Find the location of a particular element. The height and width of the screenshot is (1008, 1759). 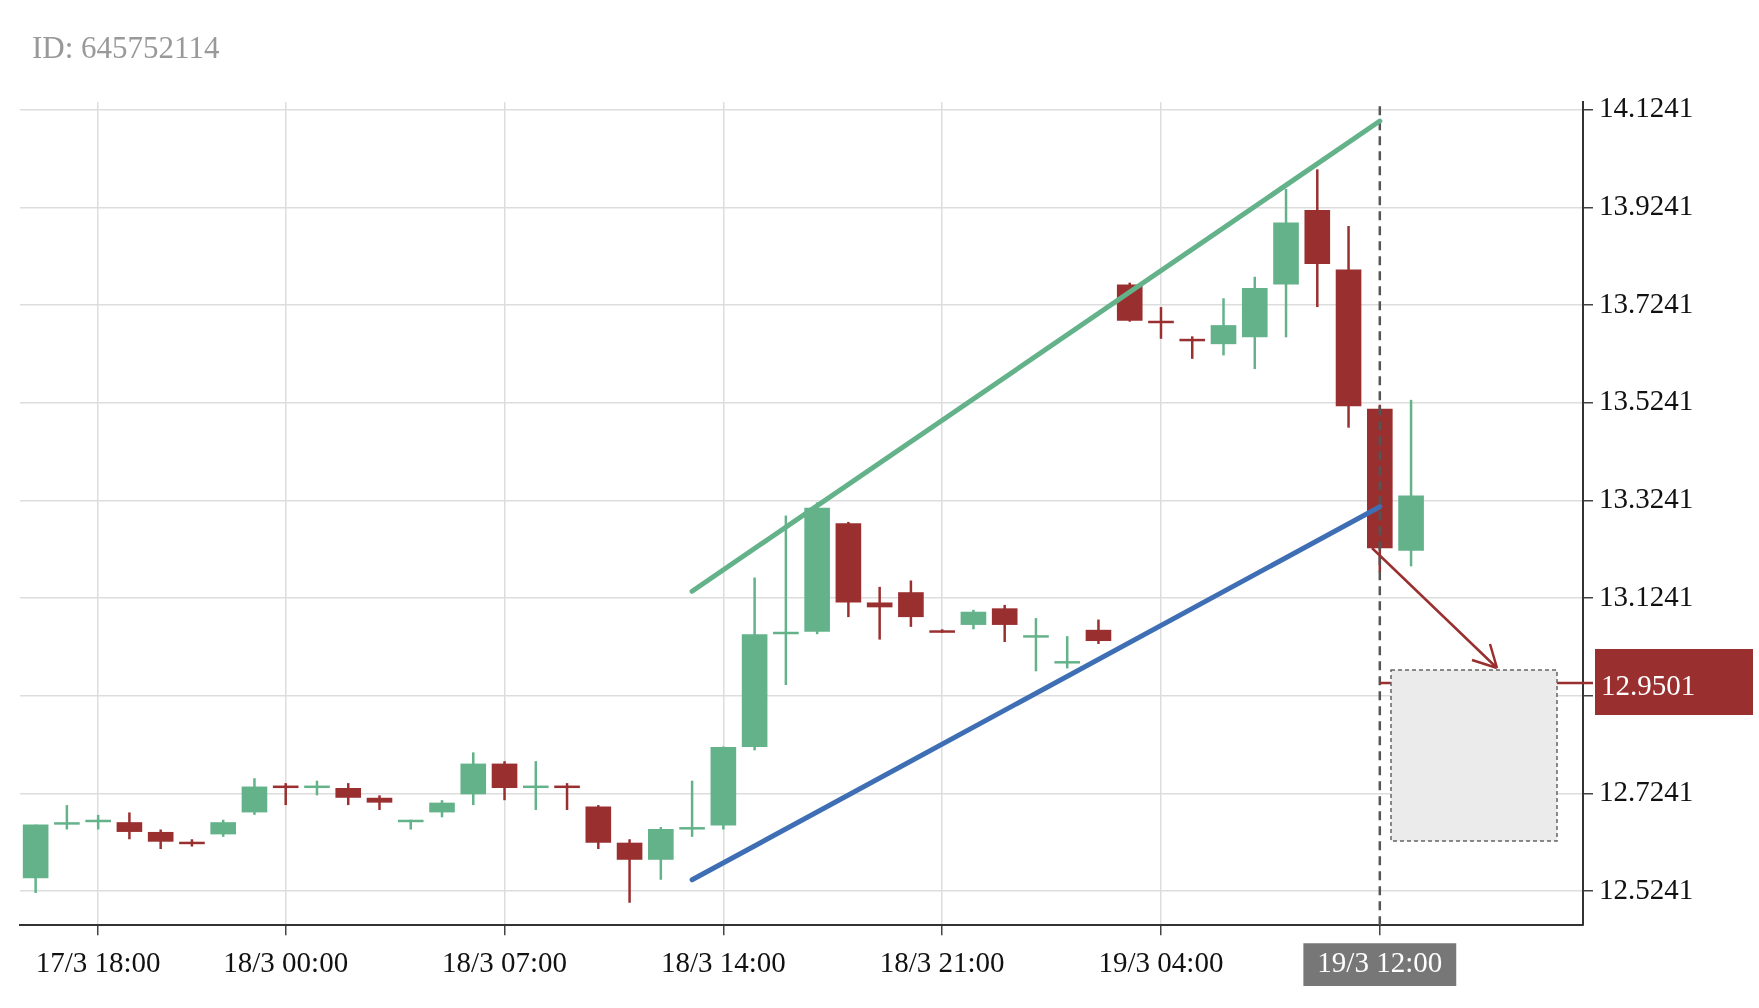

y-tick-label: 13.5241 is located at coordinates (1646, 400).